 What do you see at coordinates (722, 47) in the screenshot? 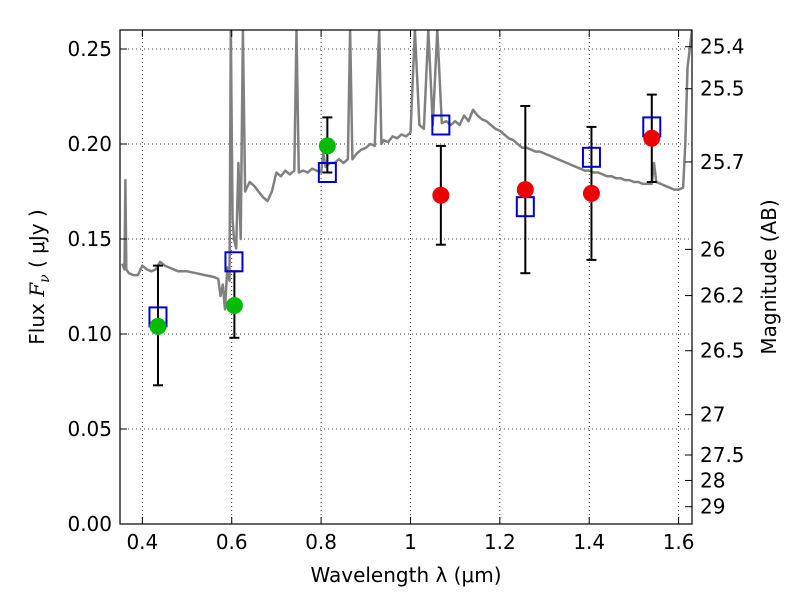
I see `y2-tick-label: 25.4` at bounding box center [722, 47].